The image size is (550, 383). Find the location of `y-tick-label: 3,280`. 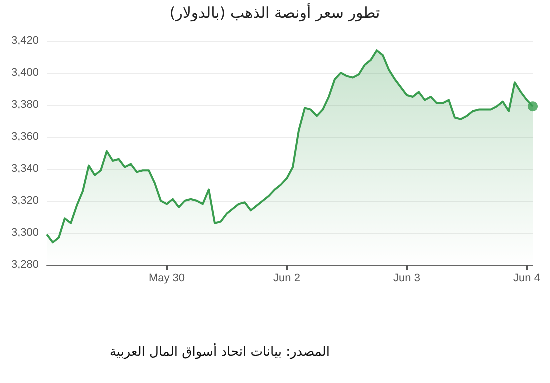

y-tick-label: 3,280 is located at coordinates (25, 265).